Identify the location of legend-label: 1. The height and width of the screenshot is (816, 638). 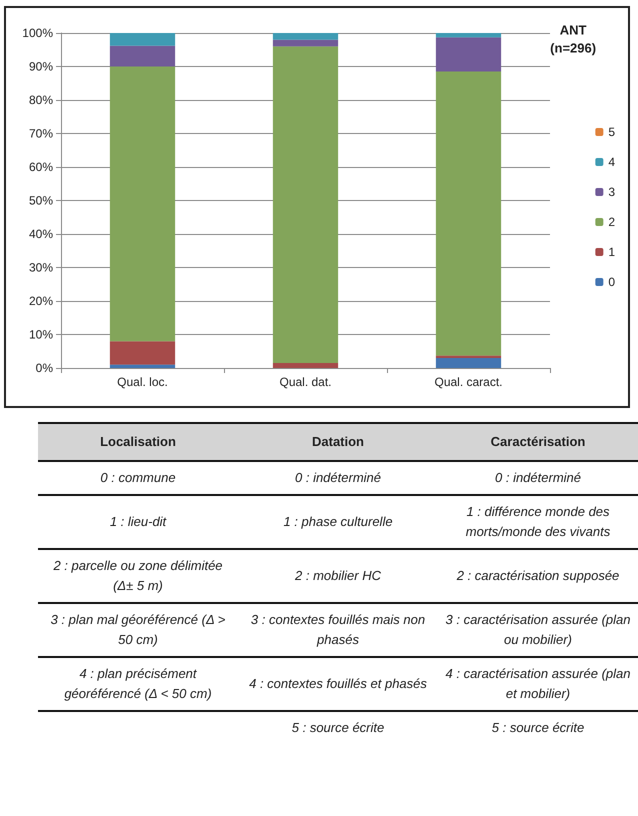
(612, 252).